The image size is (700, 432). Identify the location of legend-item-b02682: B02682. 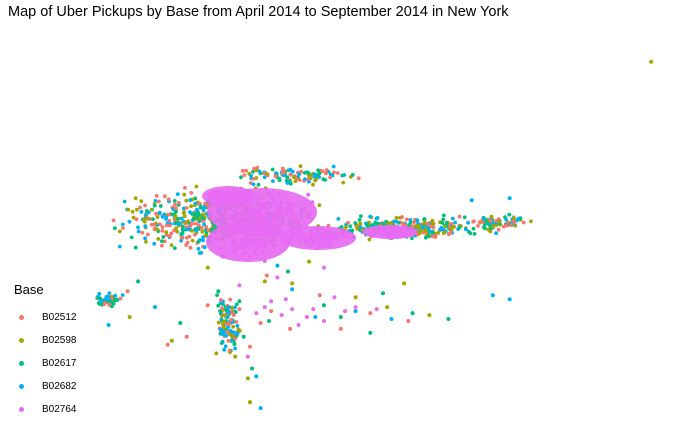
(70, 386).